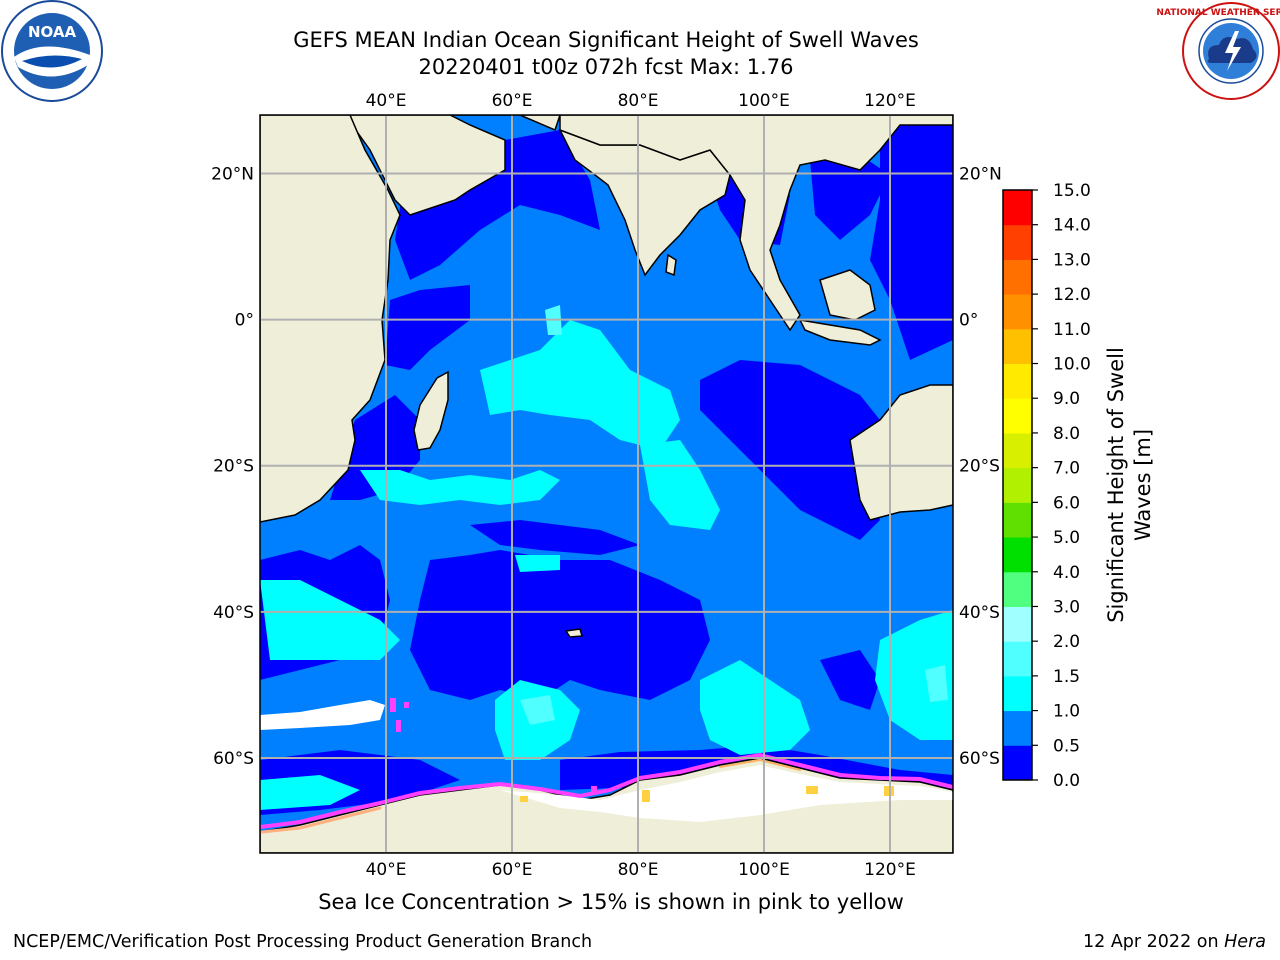 The height and width of the screenshot is (960, 1280). I want to click on lon-tick-label-bottom-0: 40°E, so click(386, 870).